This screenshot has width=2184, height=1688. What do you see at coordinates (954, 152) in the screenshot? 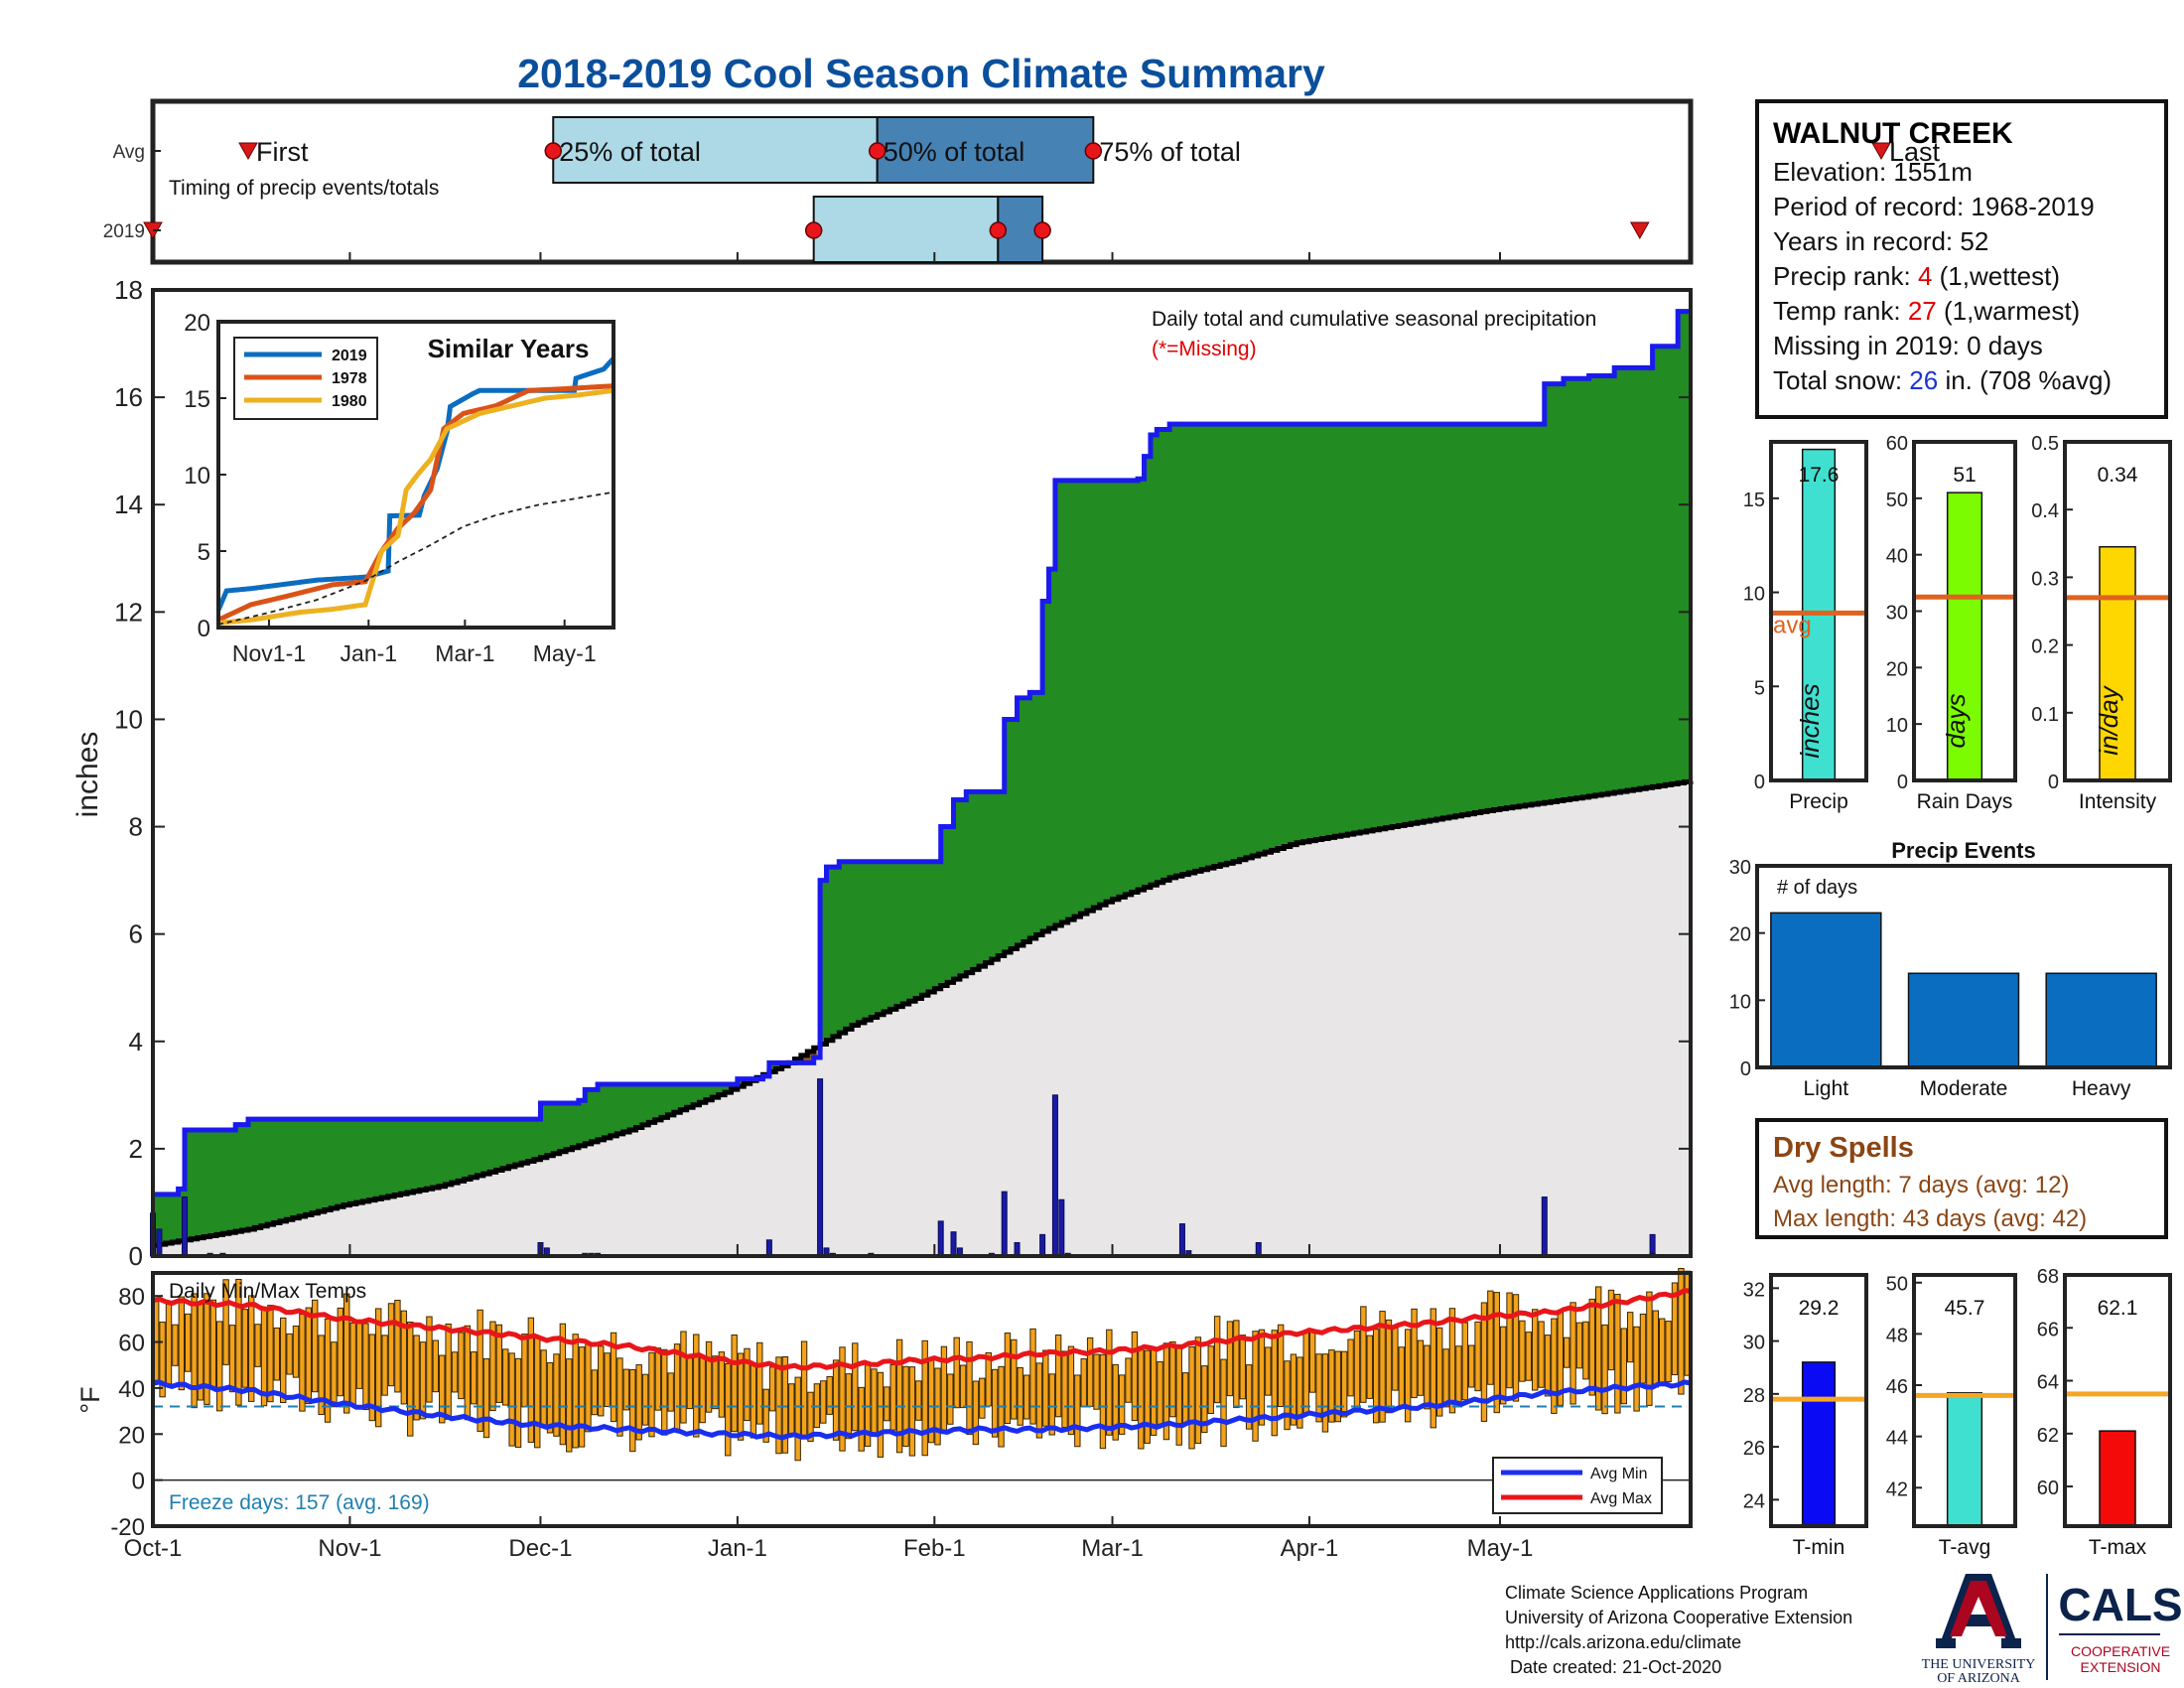
I see `p50-label: 50% of total` at bounding box center [954, 152].